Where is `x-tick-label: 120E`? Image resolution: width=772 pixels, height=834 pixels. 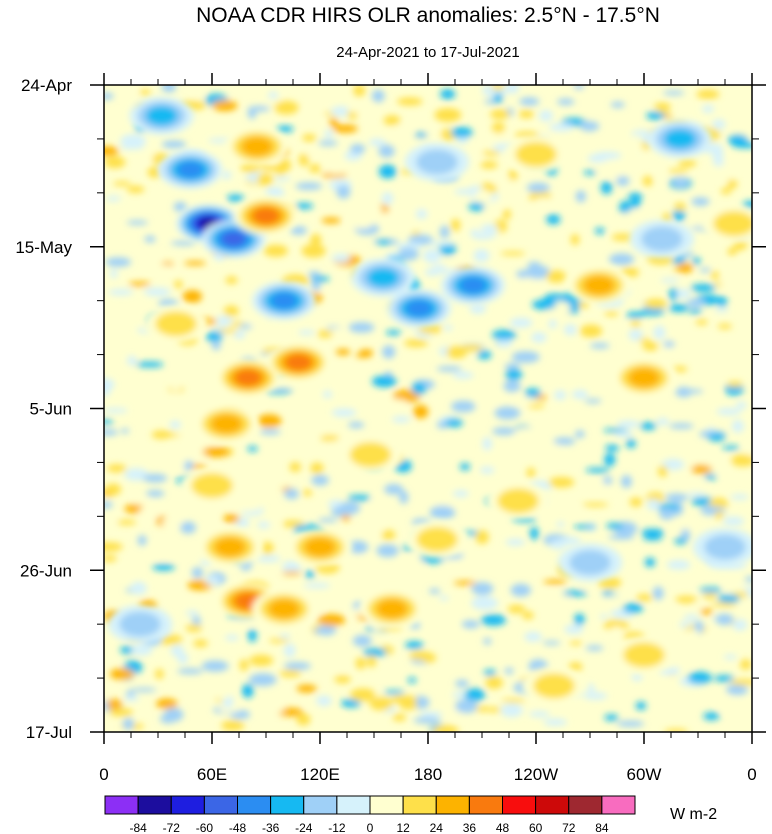
x-tick-label: 120E is located at coordinates (320, 774).